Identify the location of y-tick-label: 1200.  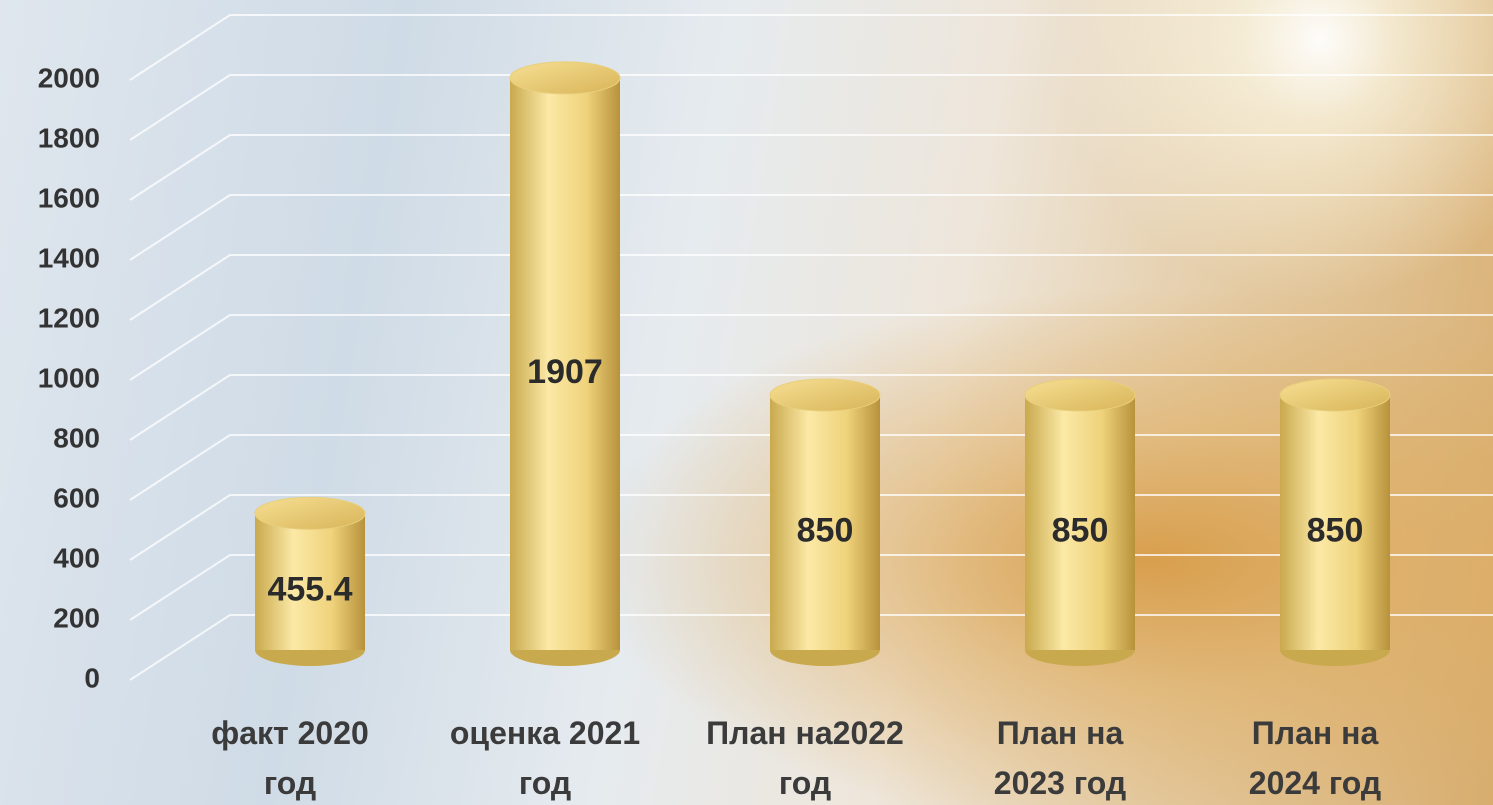
(69, 317).